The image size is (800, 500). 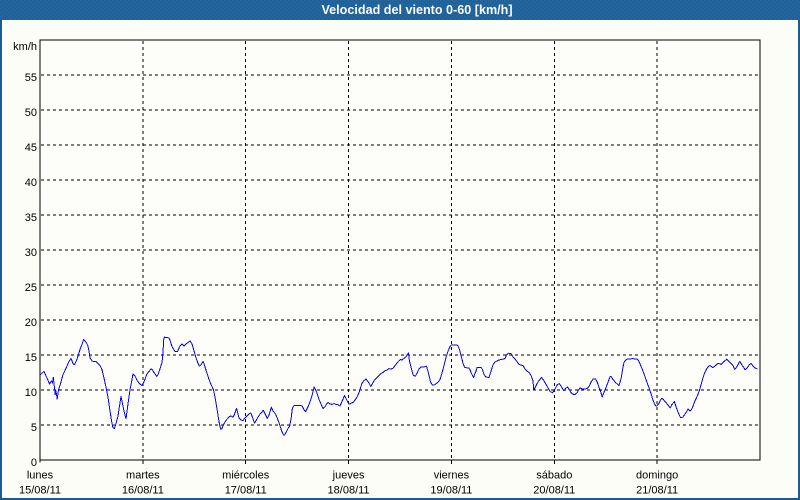 I want to click on svg-text: 55, so click(x=31, y=78).